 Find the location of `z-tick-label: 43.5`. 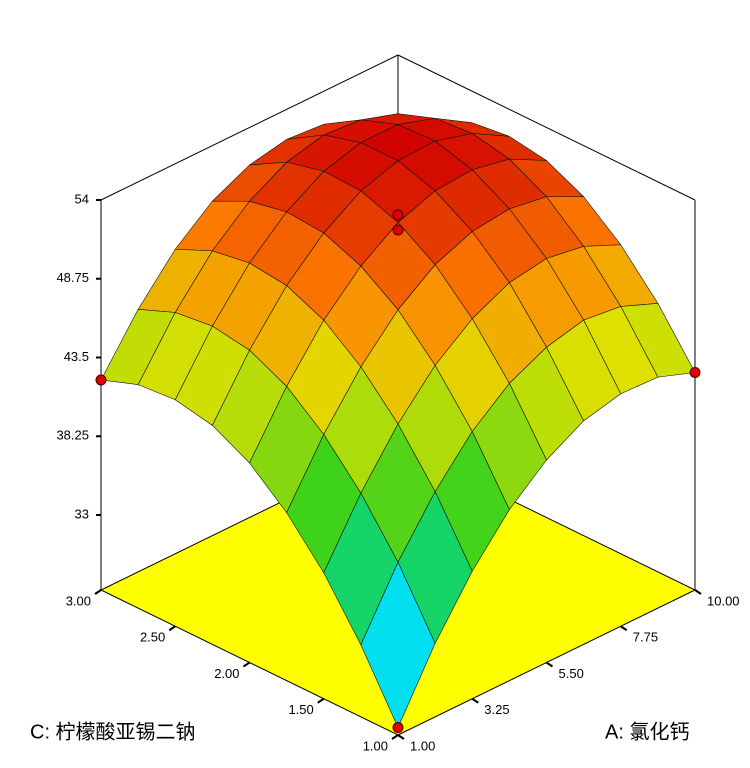

z-tick-label: 43.5 is located at coordinates (76, 356).